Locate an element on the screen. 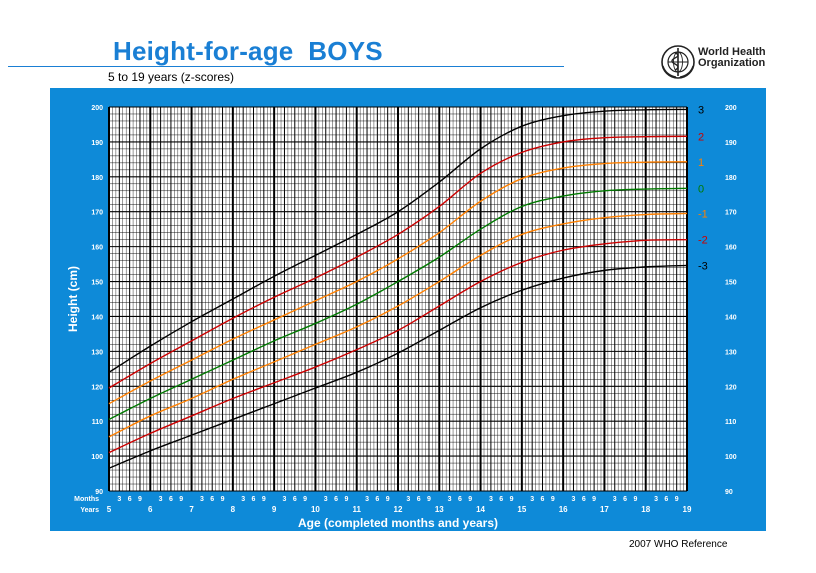 The width and height of the screenshot is (816, 573). y-tick-label-right: 180 is located at coordinates (731, 178).